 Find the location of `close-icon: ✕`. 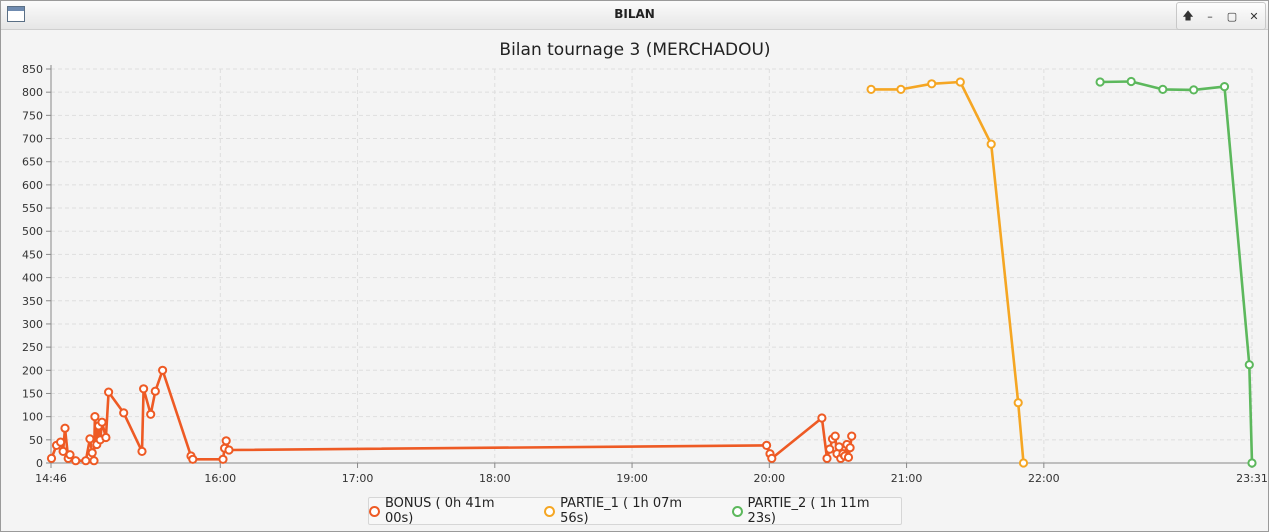

close-icon: ✕ is located at coordinates (1254, 16).